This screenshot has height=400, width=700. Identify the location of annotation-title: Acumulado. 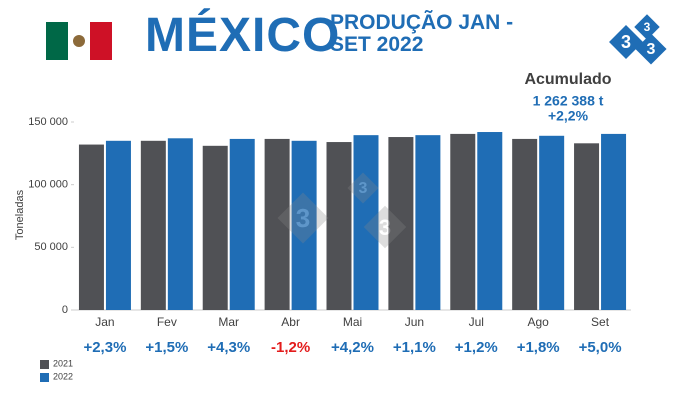
(567, 79).